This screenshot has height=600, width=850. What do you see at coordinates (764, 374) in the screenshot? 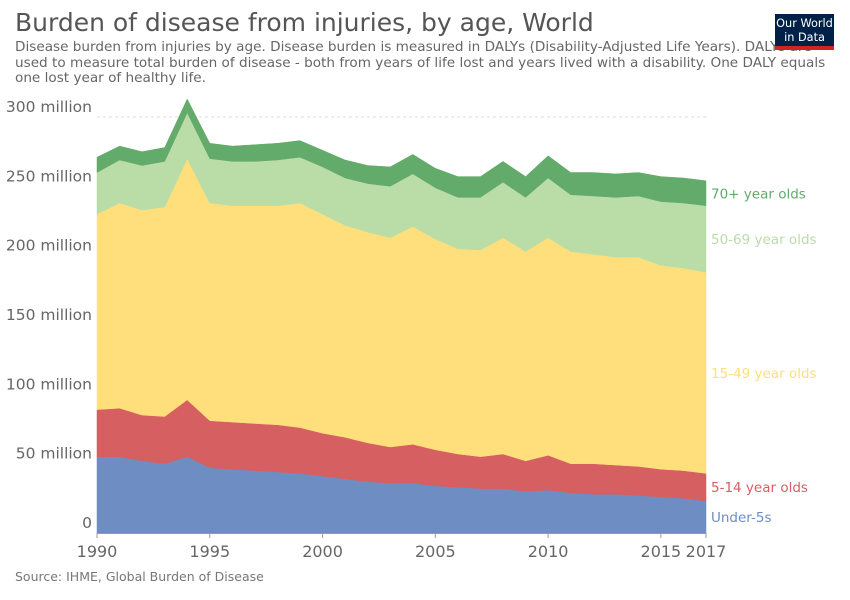
I see `series-label-15-49-year-olds: 15-49 year olds` at bounding box center [764, 374].